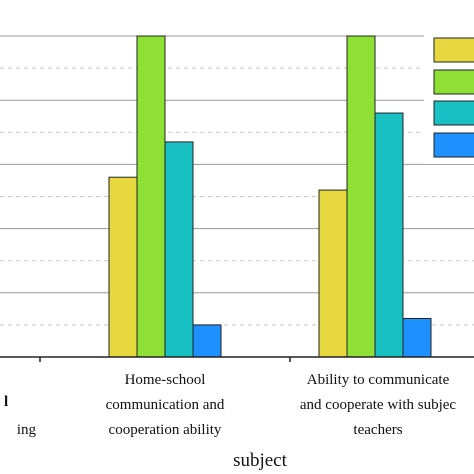 The image size is (474, 474). What do you see at coordinates (165, 405) in the screenshot?
I see `x-tick-label: communication and` at bounding box center [165, 405].